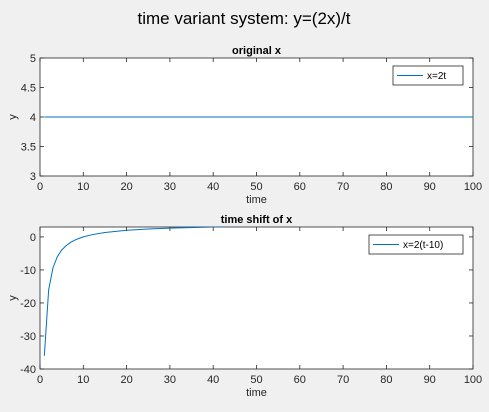 This screenshot has height=412, width=489. What do you see at coordinates (33, 238) in the screenshot?
I see `y-tick-label: 0` at bounding box center [33, 238].